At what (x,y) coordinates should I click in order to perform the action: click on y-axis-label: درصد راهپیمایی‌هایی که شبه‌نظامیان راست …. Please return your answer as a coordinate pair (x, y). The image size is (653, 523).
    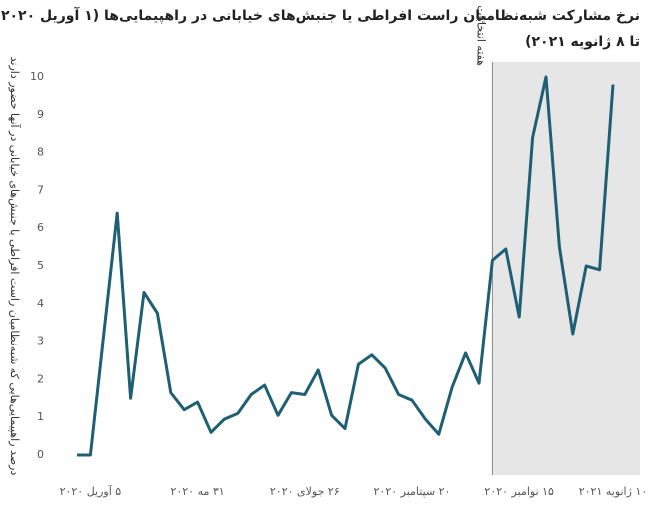
    Looking at the image, I should click on (15, 266).